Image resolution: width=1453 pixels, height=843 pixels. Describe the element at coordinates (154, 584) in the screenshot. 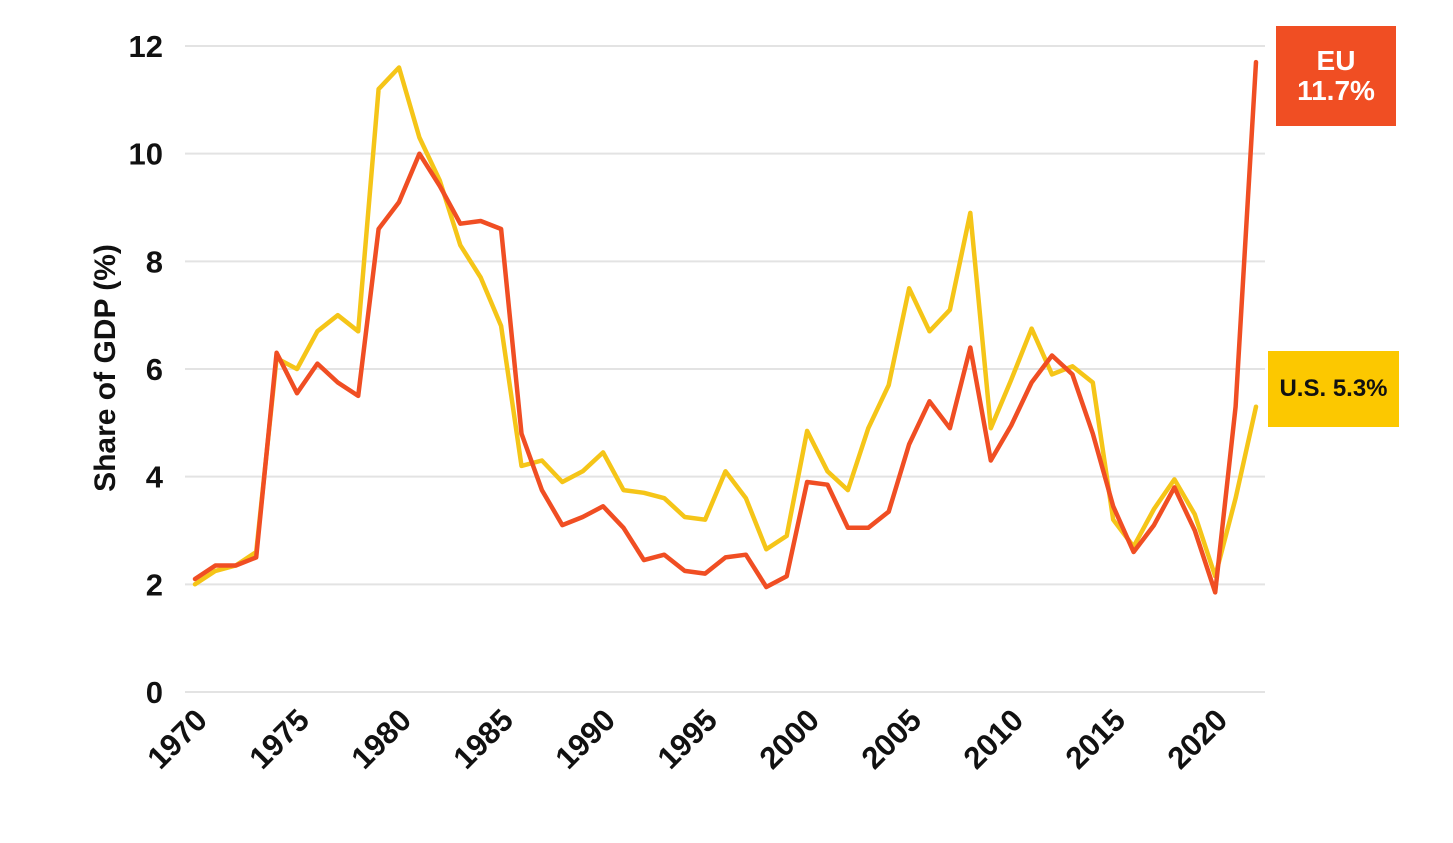

I see `y-tick-label: 2` at that location.